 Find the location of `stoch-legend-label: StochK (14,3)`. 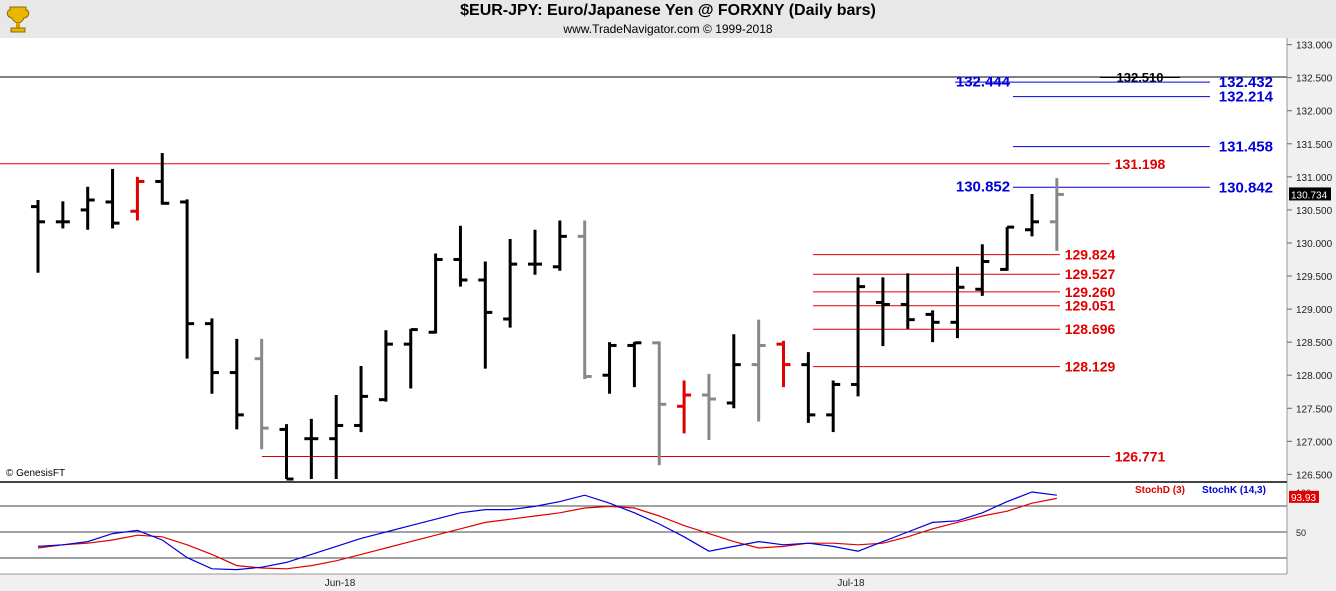

stoch-legend-label: StochK (14,3) is located at coordinates (1234, 490).